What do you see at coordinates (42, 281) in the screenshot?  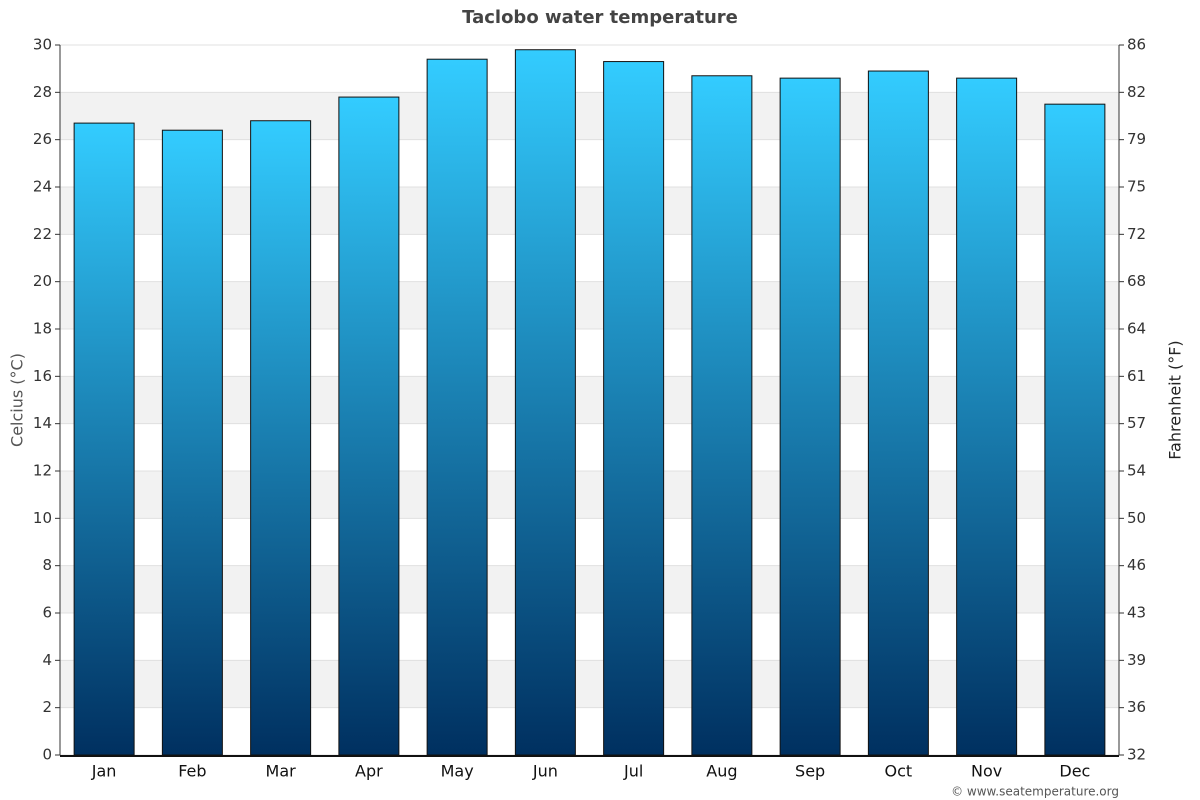 I see `y-tick-label: 20` at bounding box center [42, 281].